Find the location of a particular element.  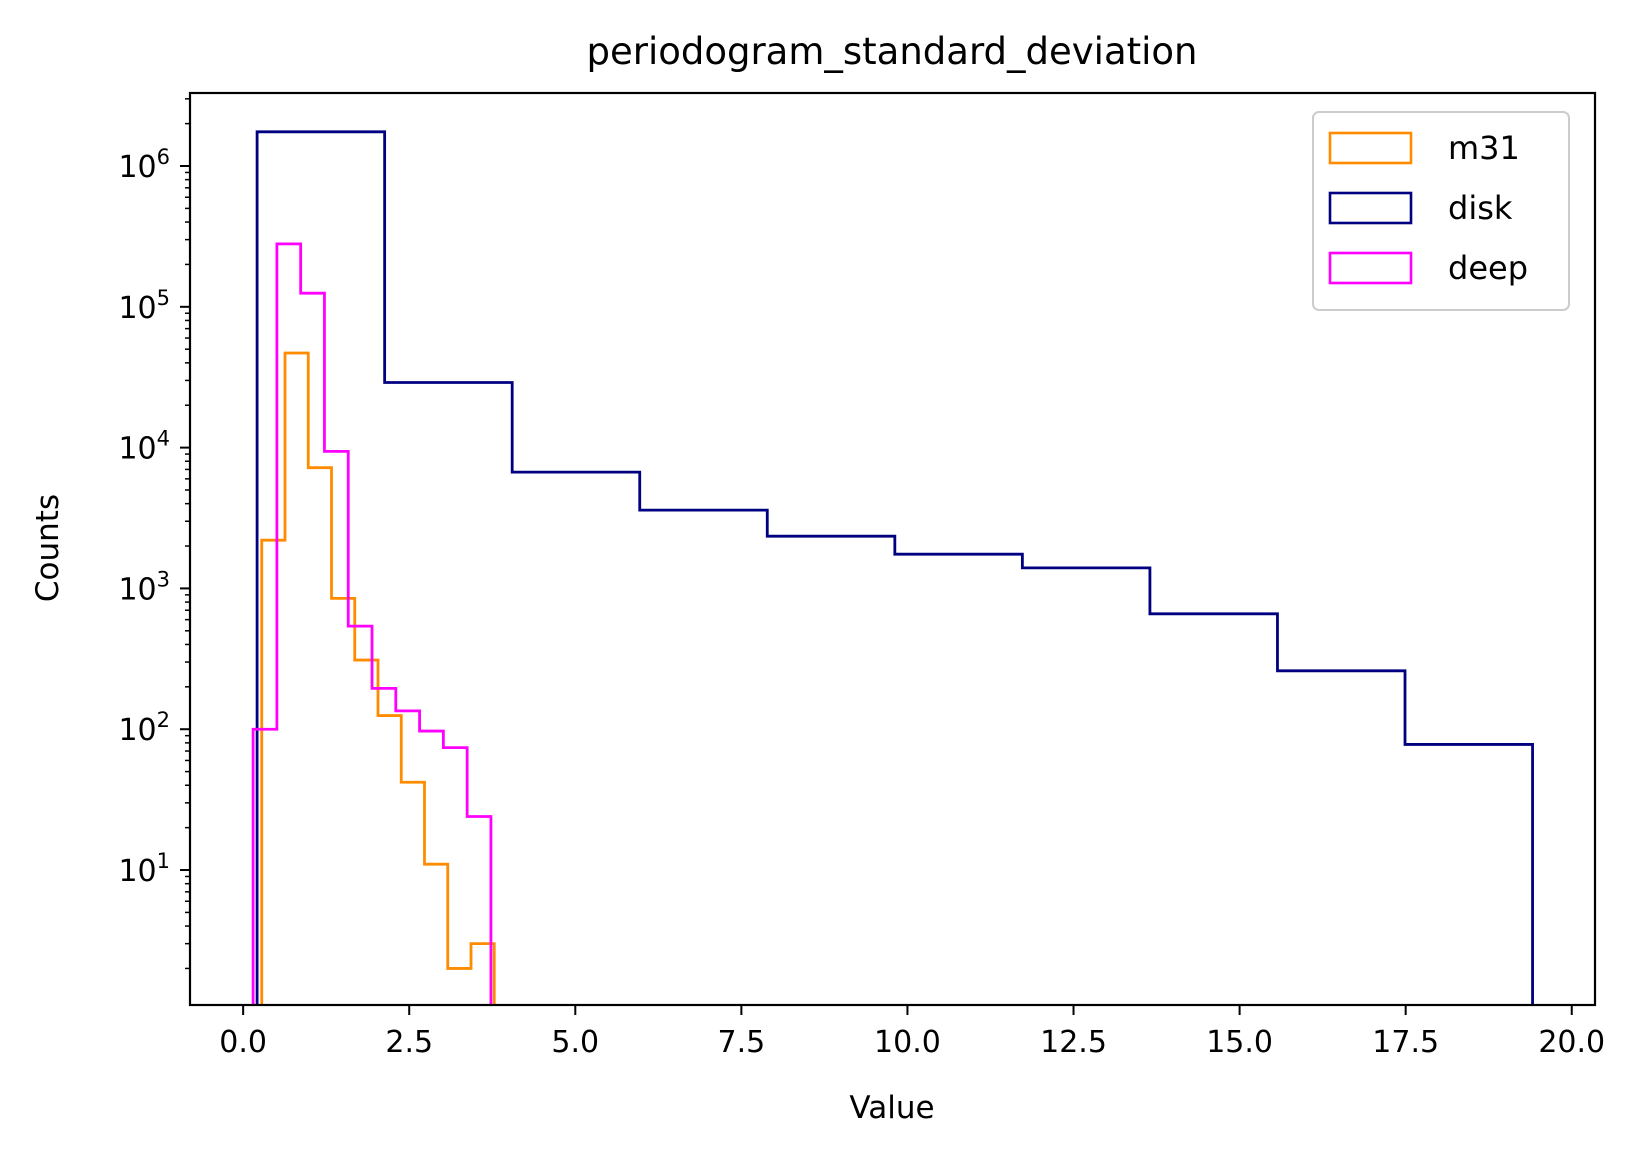

x-tick-label: 2.5 is located at coordinates (409, 1042).